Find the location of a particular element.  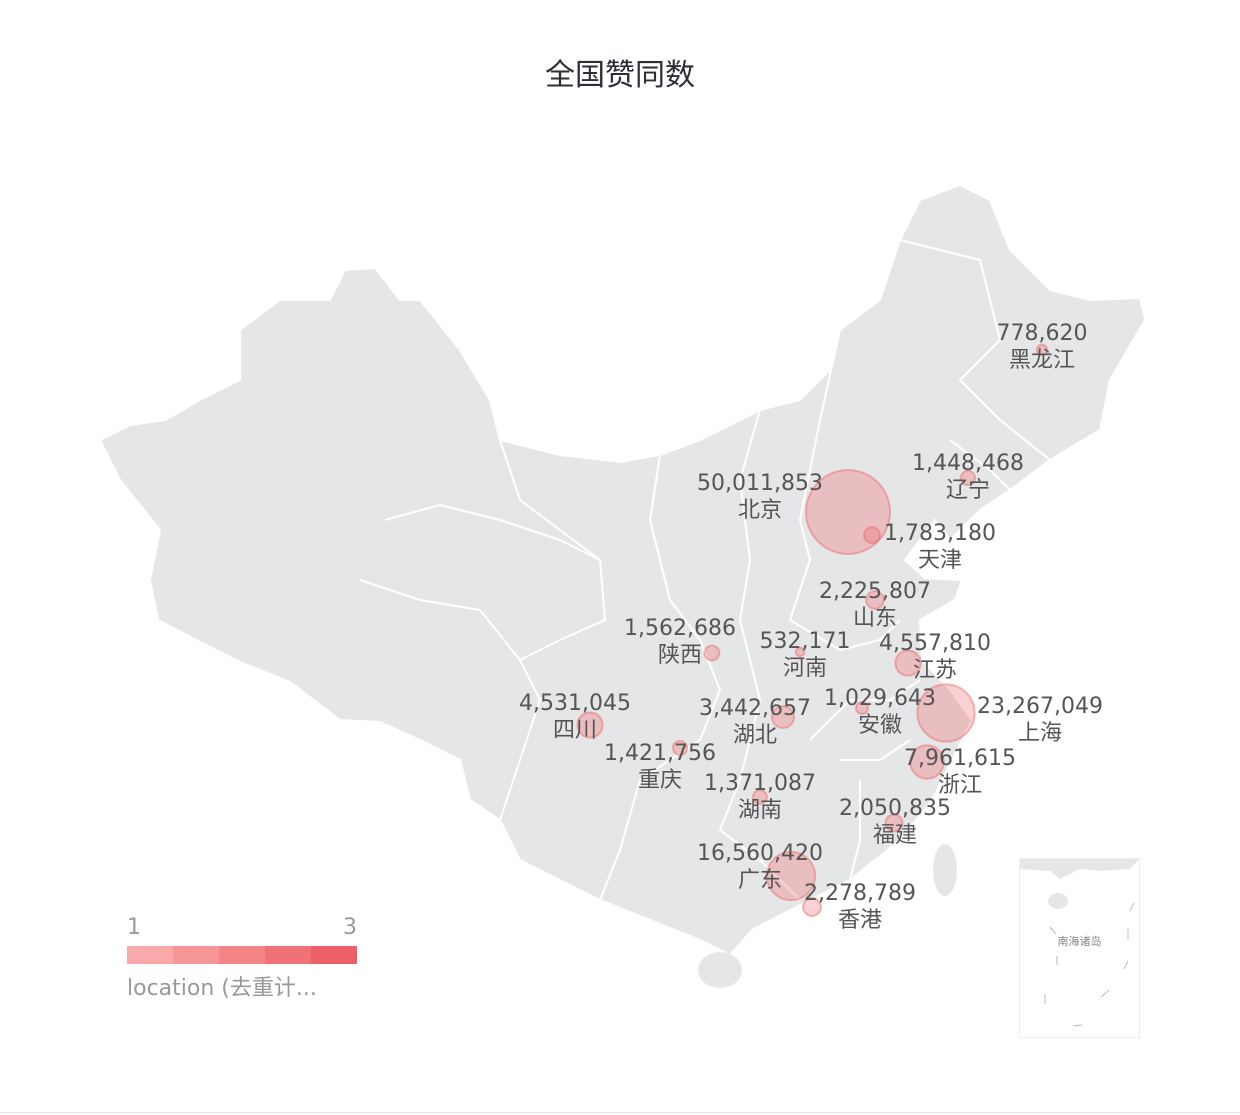

province-label: 河南 is located at coordinates (805, 668).